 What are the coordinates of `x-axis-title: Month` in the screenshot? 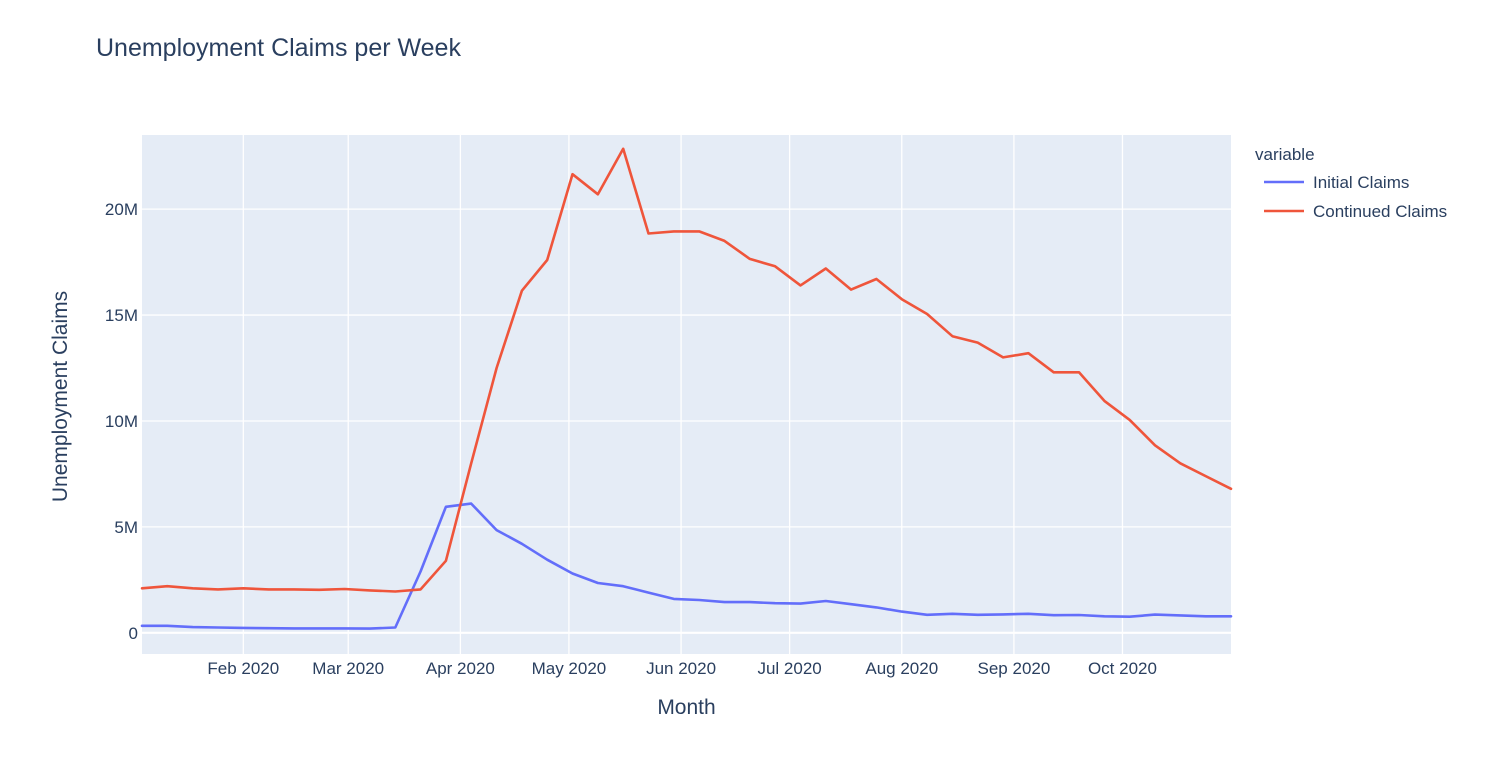 It's located at (686, 707).